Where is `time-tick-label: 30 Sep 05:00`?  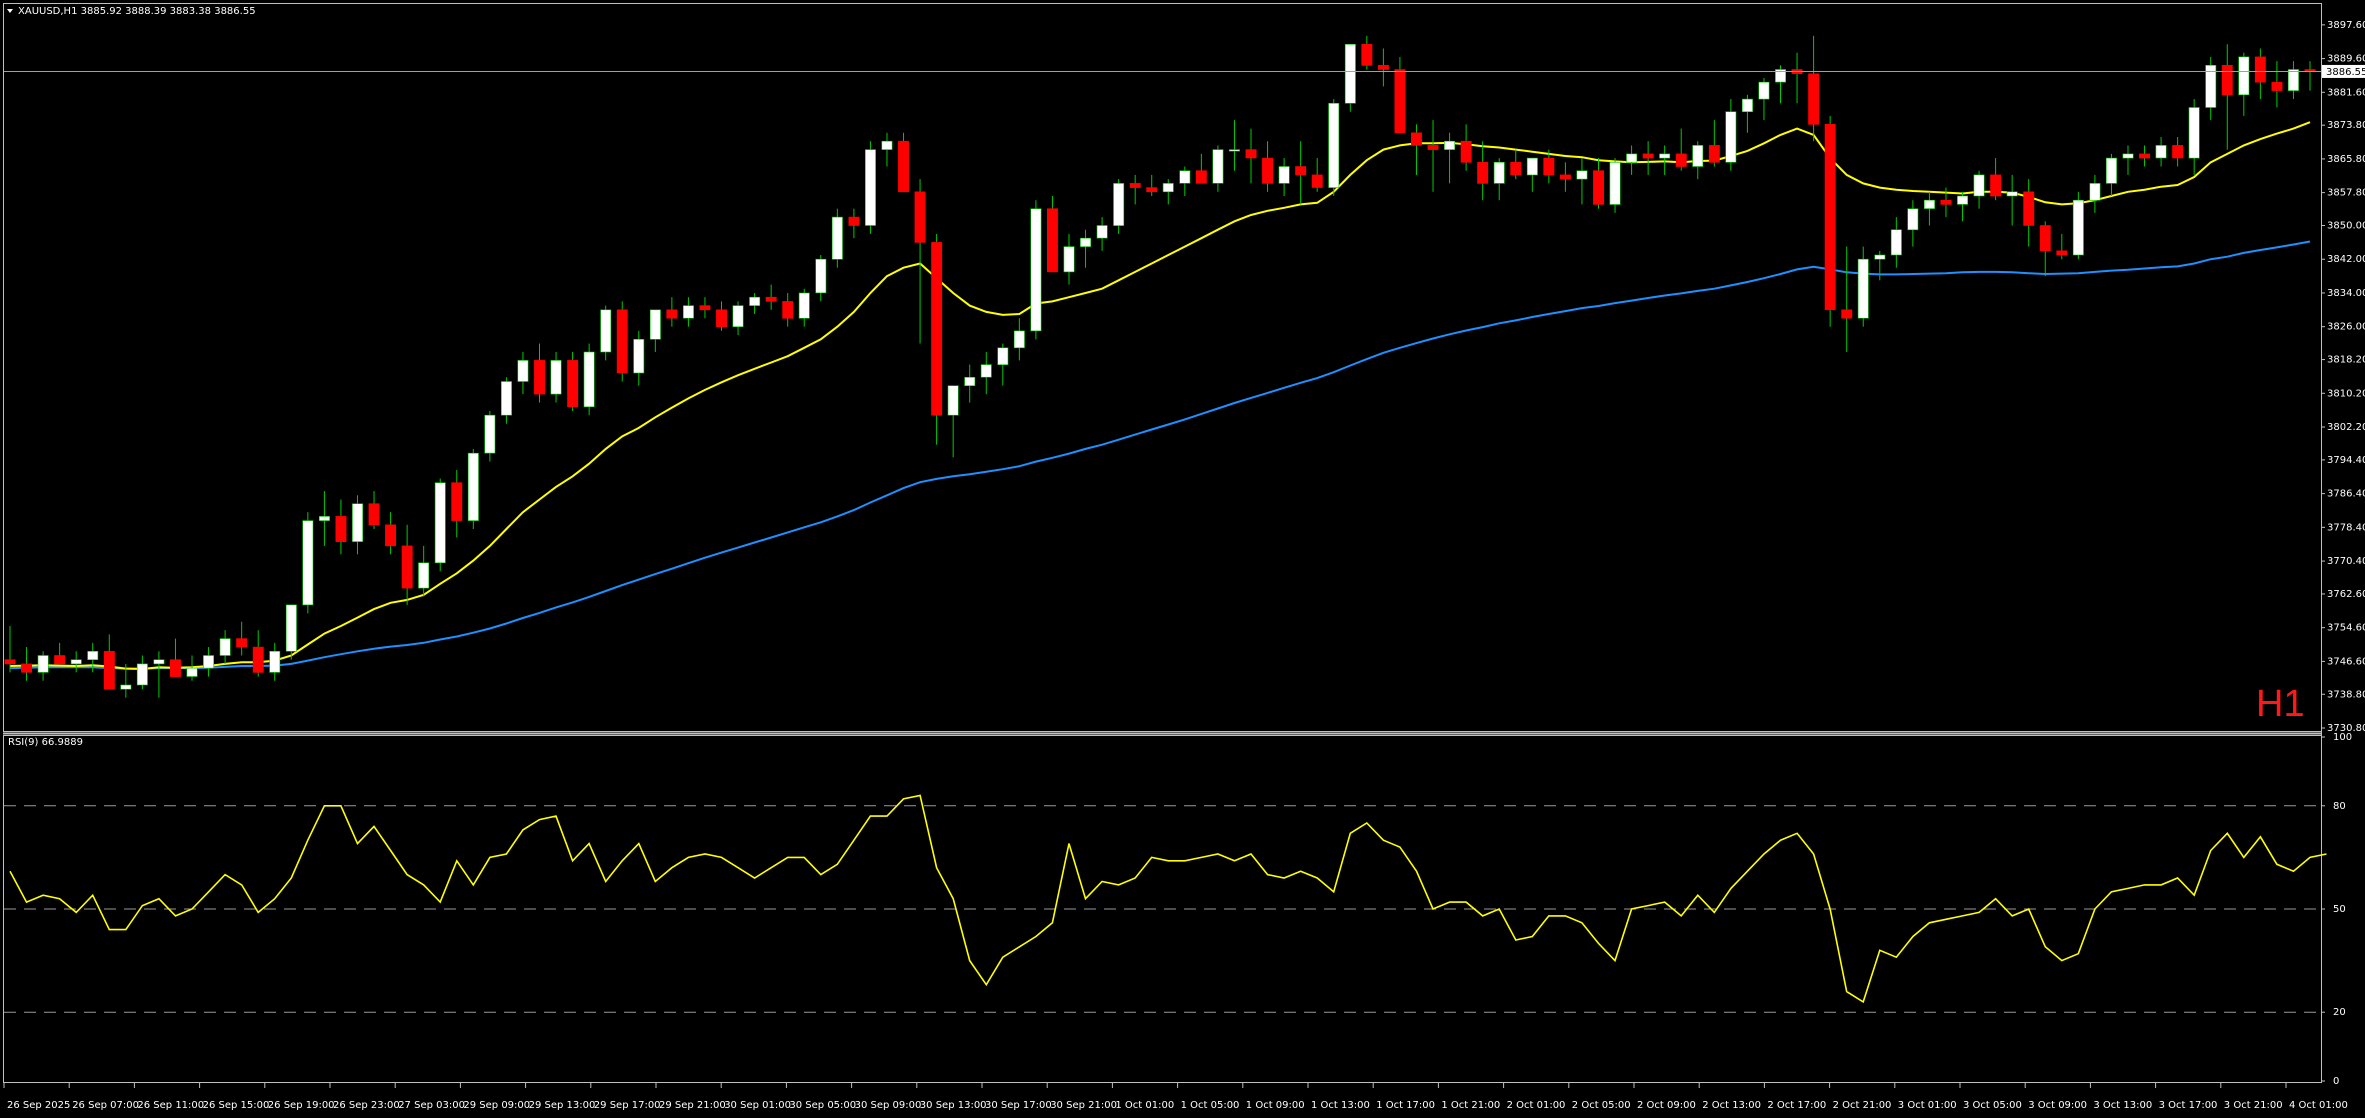 time-tick-label: 30 Sep 05:00 is located at coordinates (822, 1105).